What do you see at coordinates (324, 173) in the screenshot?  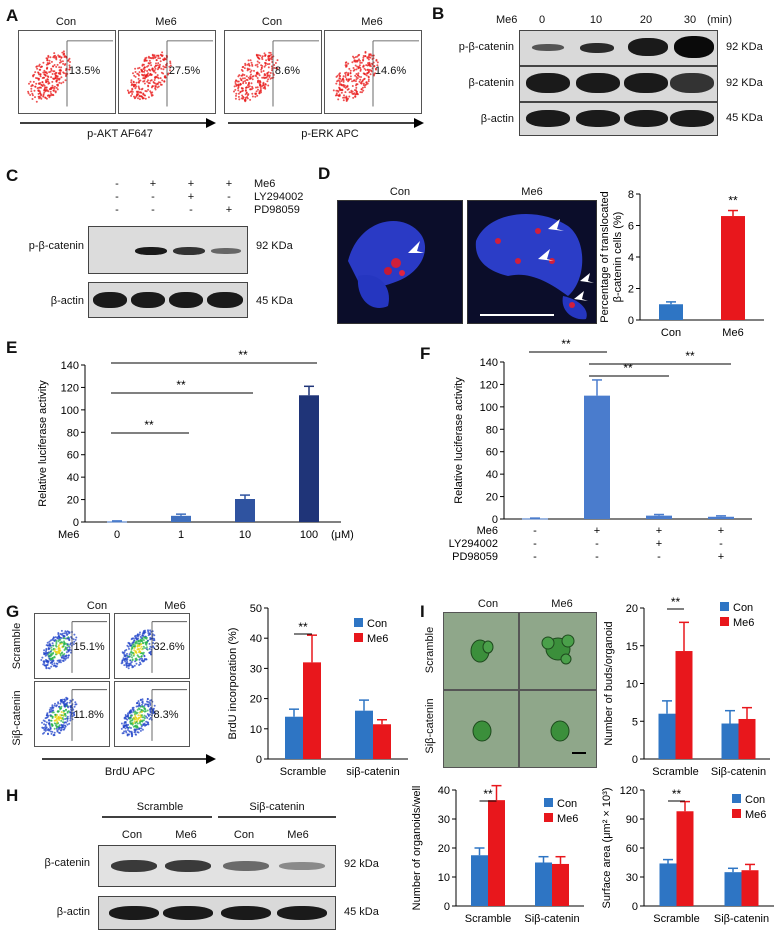 I see `panel-label-d: D` at bounding box center [324, 173].